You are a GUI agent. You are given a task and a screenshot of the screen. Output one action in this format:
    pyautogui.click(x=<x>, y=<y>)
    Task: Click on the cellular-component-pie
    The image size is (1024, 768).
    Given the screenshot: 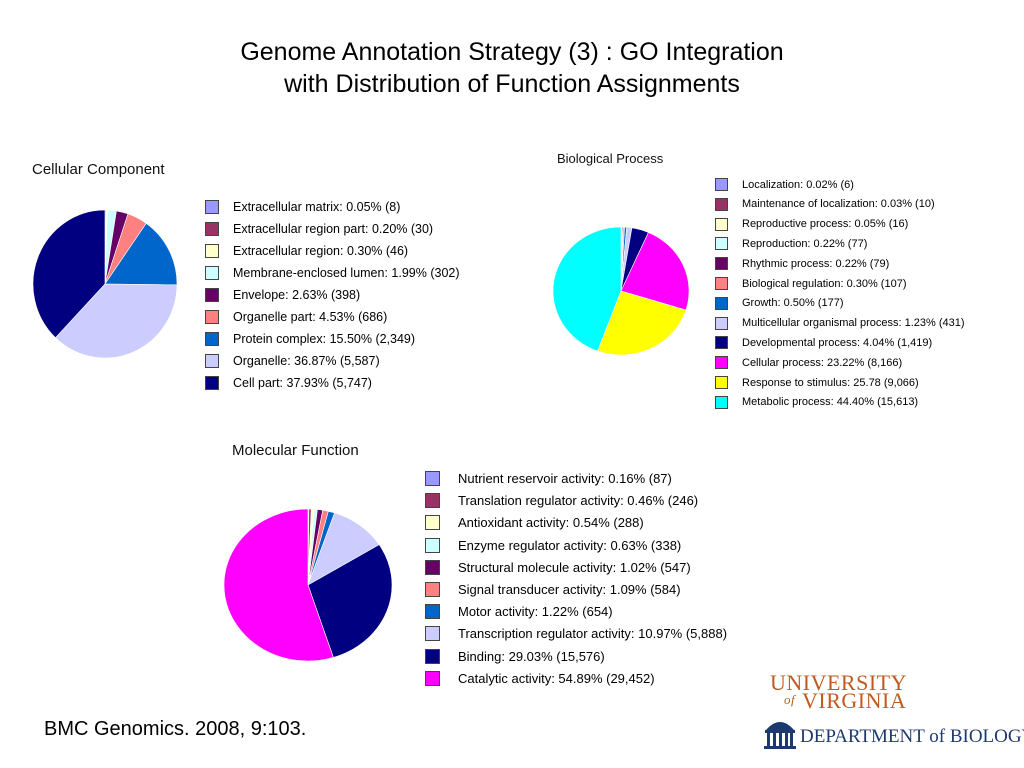 What is the action you would take?
    pyautogui.click(x=105, y=284)
    